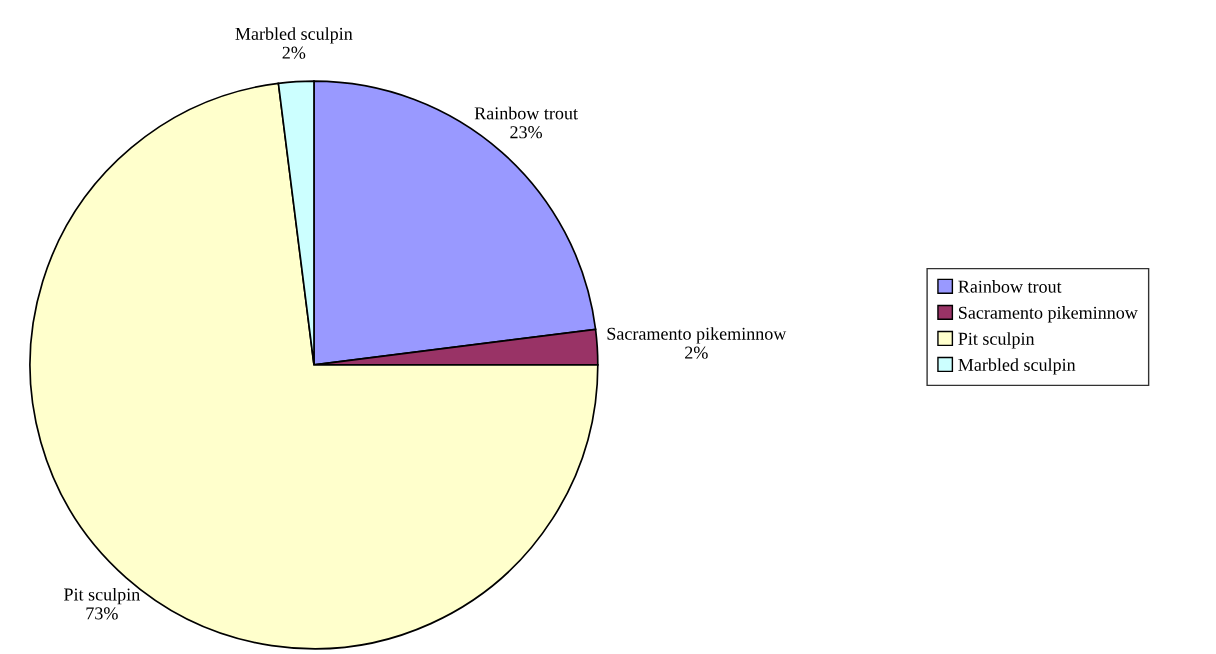 Image resolution: width=1216 pixels, height=654 pixels. I want to click on slice-label: Marbled sculpin, so click(294, 35).